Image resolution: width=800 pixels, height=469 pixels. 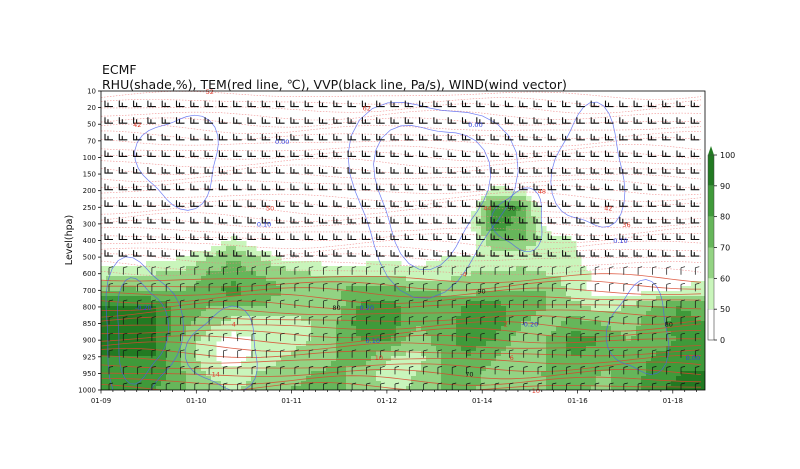 What do you see at coordinates (89, 274) in the screenshot?
I see `y-tick-label: 600` at bounding box center [89, 274].